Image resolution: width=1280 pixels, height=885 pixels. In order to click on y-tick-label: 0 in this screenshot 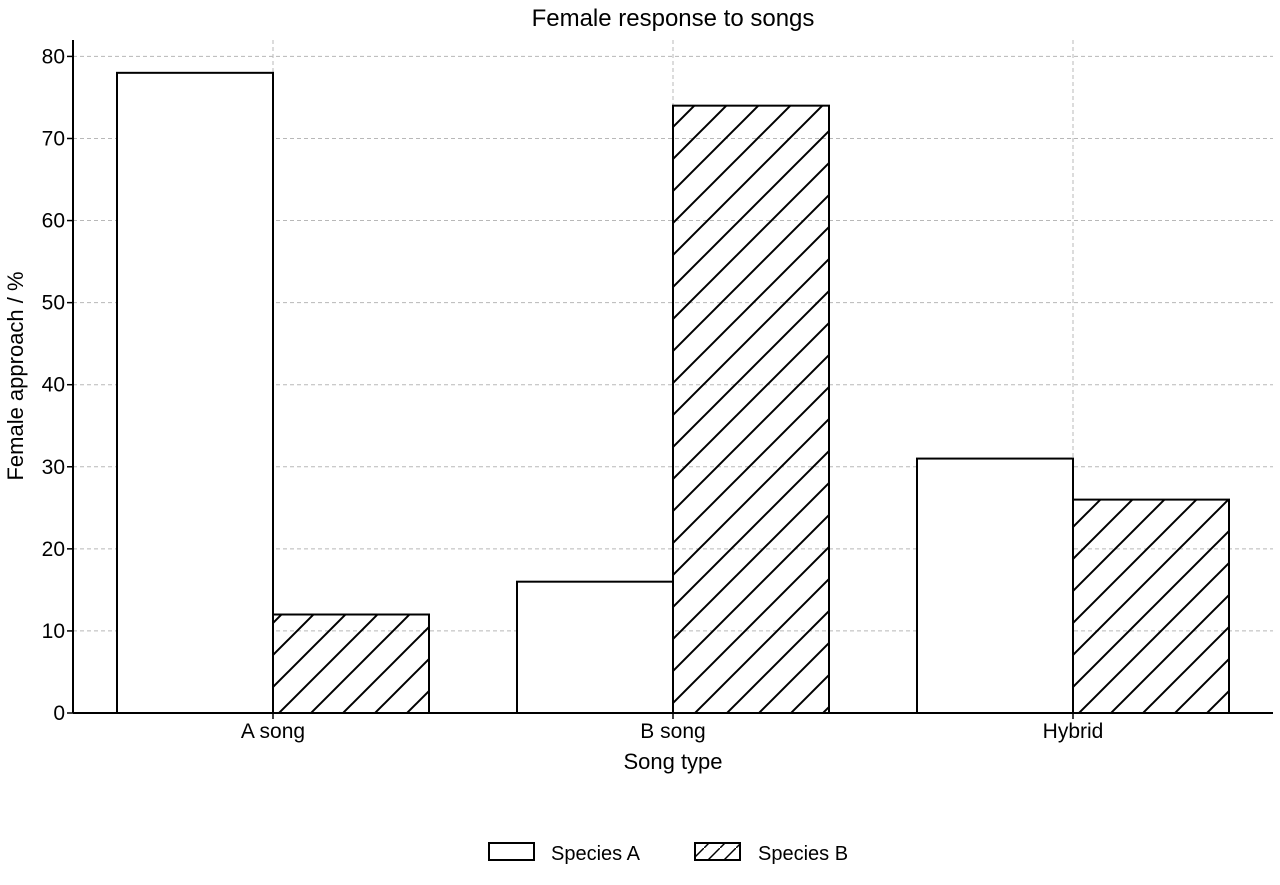, I will do `click(59, 713)`.